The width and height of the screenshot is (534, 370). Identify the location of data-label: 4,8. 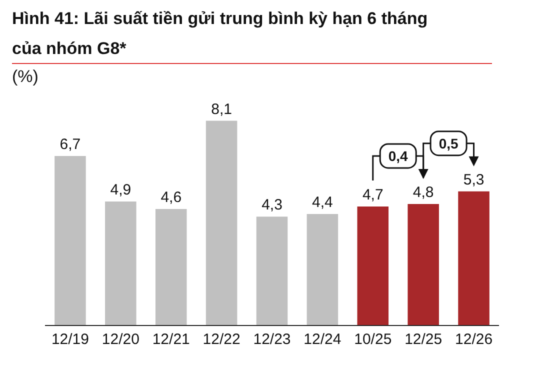
(423, 192).